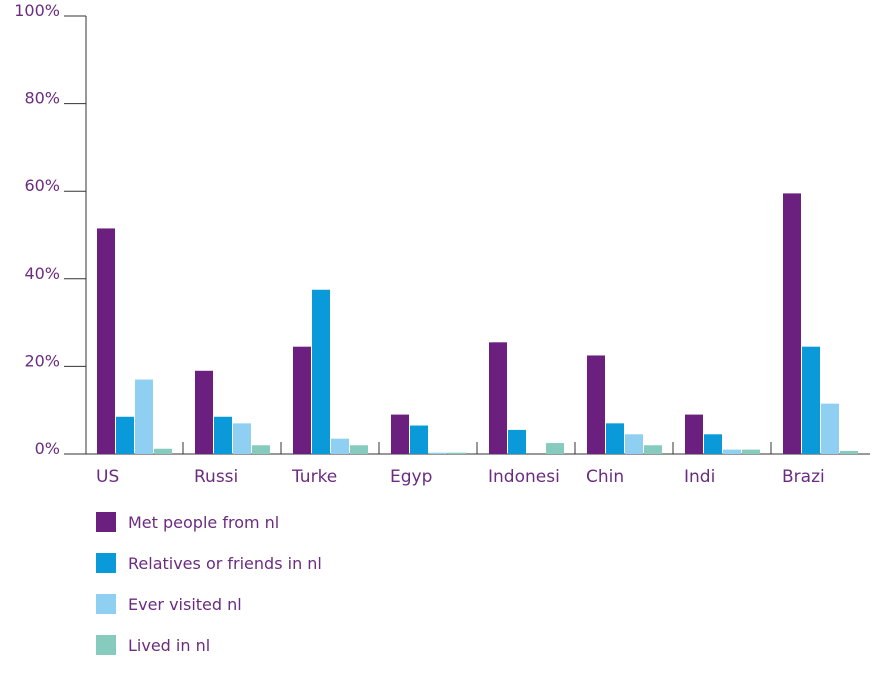  Describe the element at coordinates (42, 185) in the screenshot. I see `y-tick-label: 60%` at that location.